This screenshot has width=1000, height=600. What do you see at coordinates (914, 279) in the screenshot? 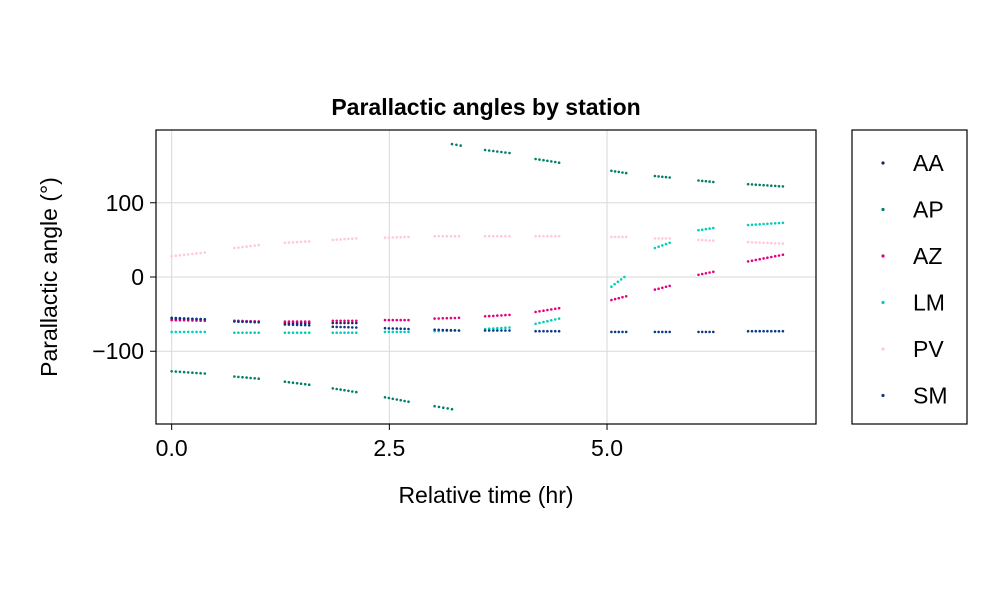
I see `legend-items: AA AP AZ LM PV SM` at bounding box center [914, 279].